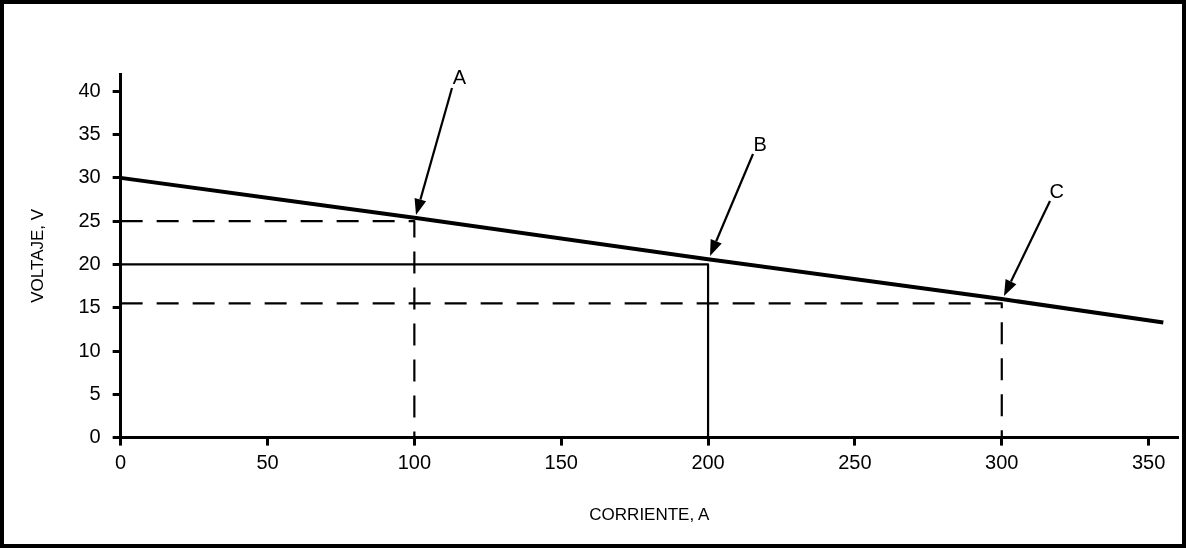 This screenshot has width=1186, height=548. What do you see at coordinates (89, 176) in the screenshot?
I see `y-tick-label: 30` at bounding box center [89, 176].